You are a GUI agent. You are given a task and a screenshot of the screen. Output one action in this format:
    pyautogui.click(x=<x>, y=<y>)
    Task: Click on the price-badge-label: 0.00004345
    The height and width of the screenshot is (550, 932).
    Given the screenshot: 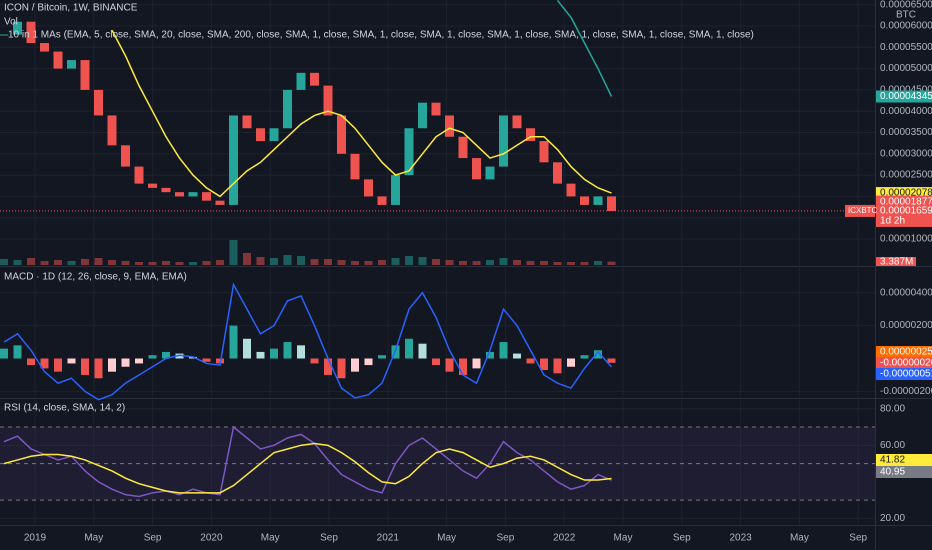 What is the action you would take?
    pyautogui.click(x=906, y=96)
    